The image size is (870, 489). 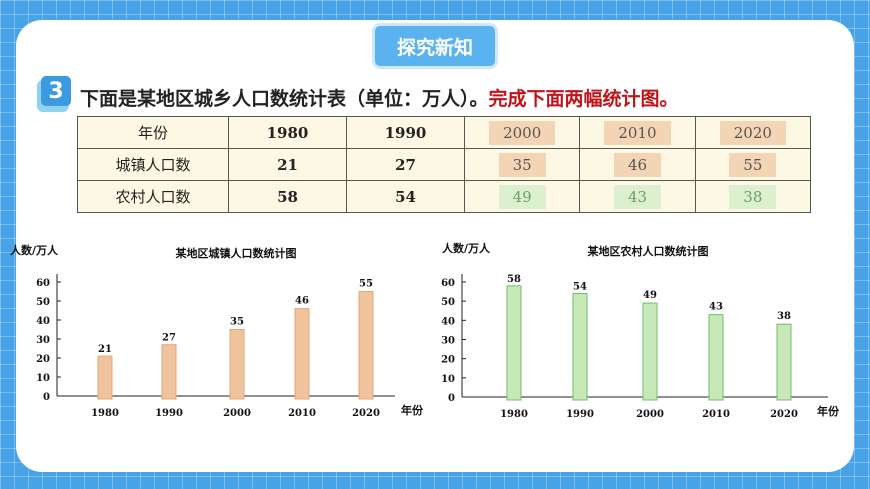 I want to click on highlight-cell: 38, so click(x=753, y=196).